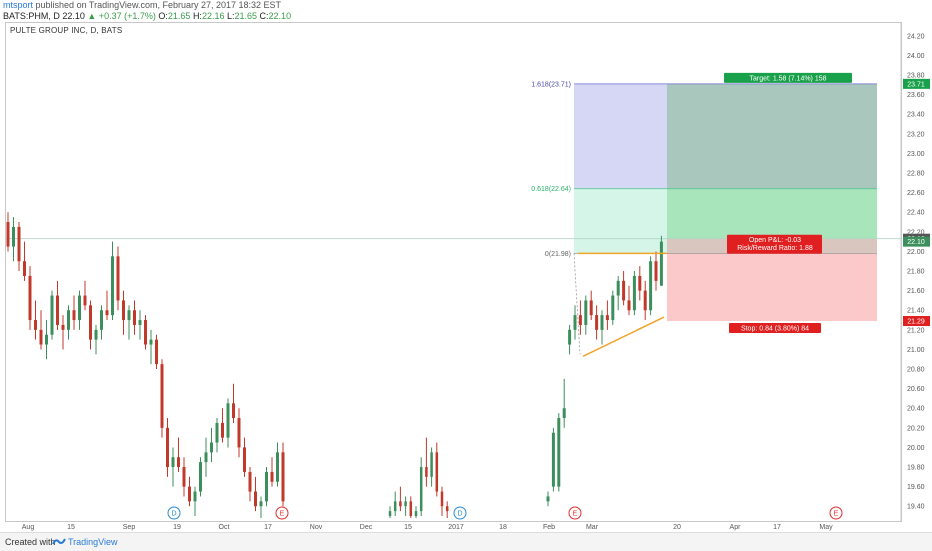  I want to click on open-value: 21.65, so click(179, 16).